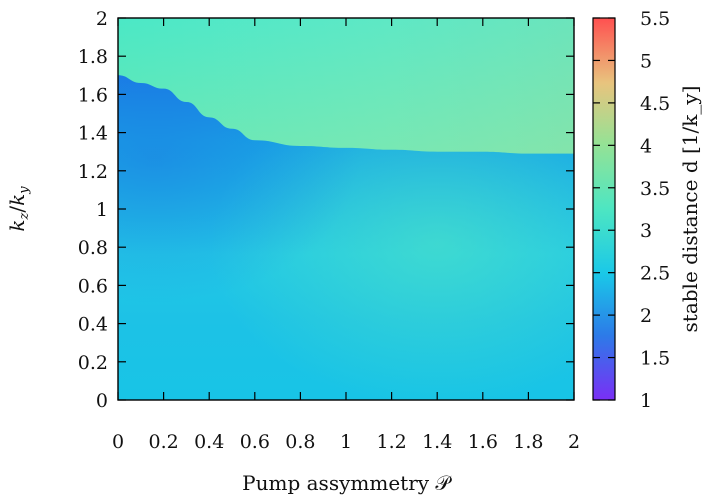 This screenshot has width=709, height=498. What do you see at coordinates (655, 104) in the screenshot?
I see `colorbar-tick-label: 4.5` at bounding box center [655, 104].